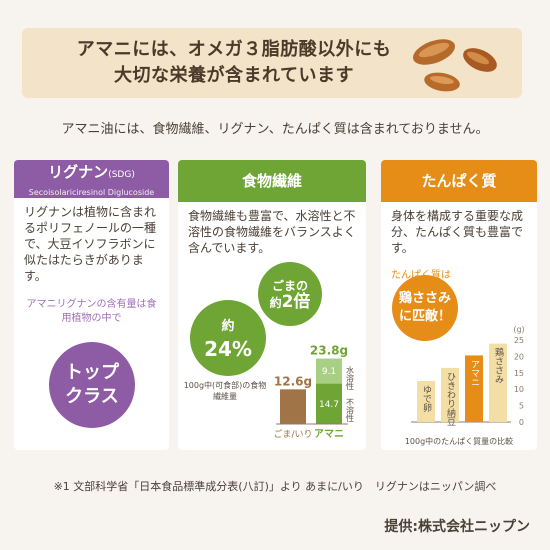 The height and width of the screenshot is (550, 550). Describe the element at coordinates (425, 308) in the screenshot. I see `chicken-bubble: 鶏ささみ に匹敵！` at that location.